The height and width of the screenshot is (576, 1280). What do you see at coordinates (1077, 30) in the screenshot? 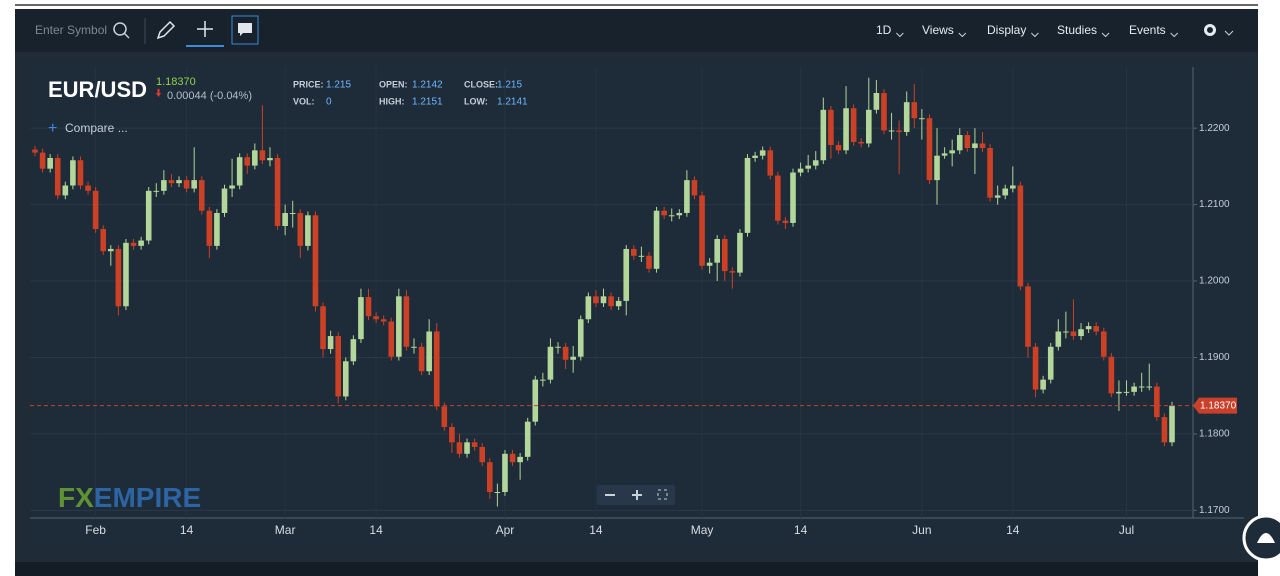
I see `menu-item: Studies` at bounding box center [1077, 30].